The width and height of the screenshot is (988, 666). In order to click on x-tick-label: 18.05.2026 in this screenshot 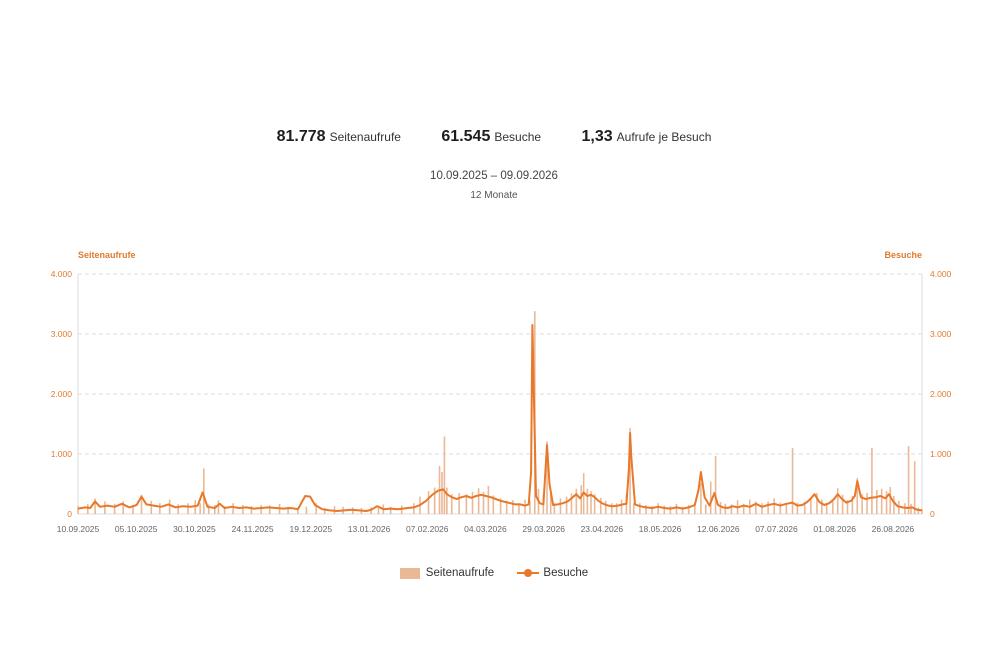, I will do `click(660, 529)`.